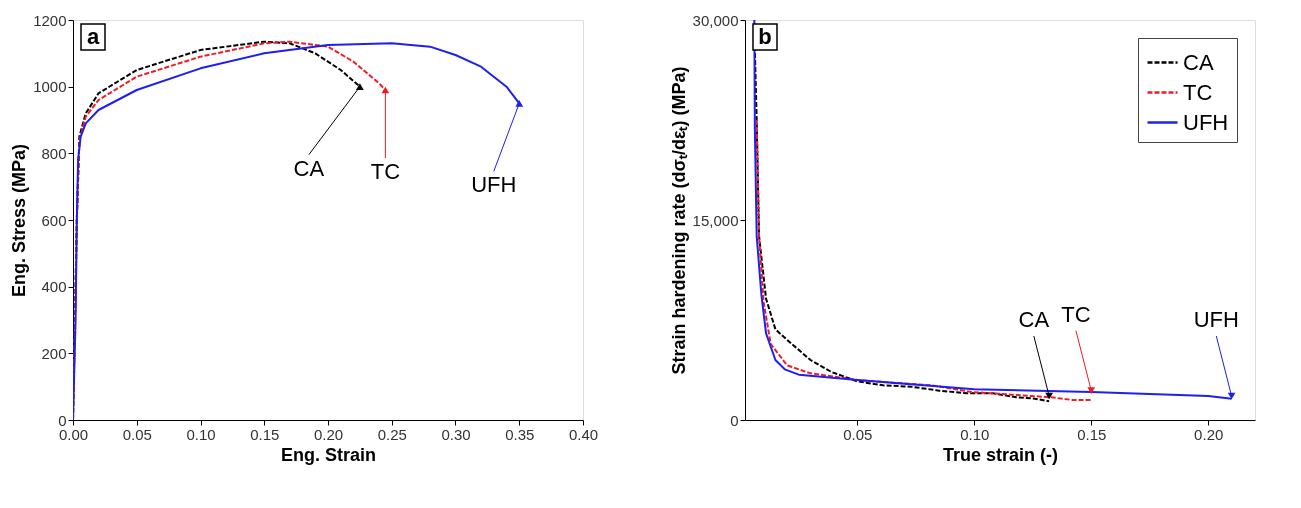 The height and width of the screenshot is (508, 1301). Describe the element at coordinates (50, 87) in the screenshot. I see `y-tick-label: 1000` at that location.